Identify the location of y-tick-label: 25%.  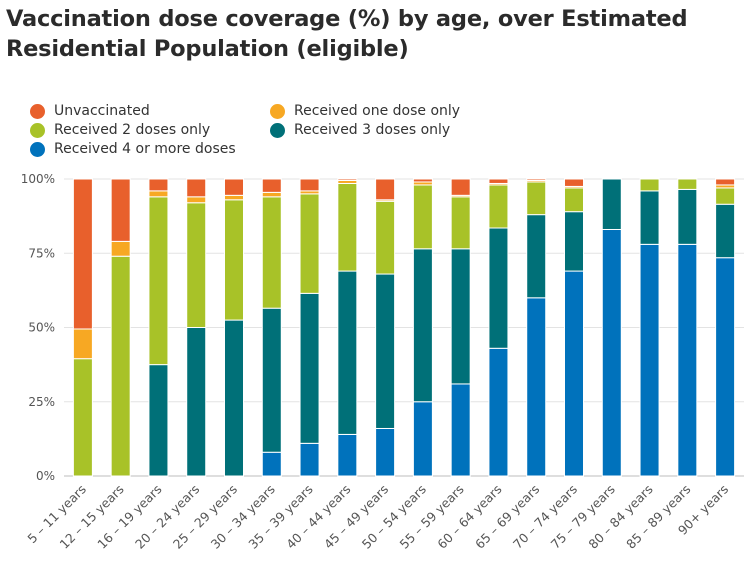
(41, 402).